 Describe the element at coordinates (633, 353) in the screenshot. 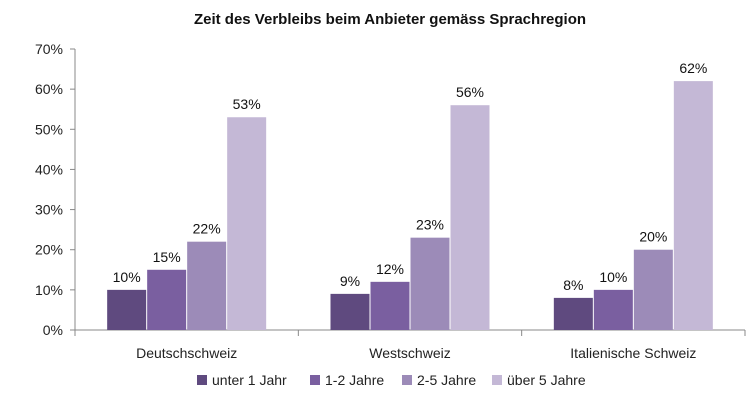

I see `x-category-label: Italienische Schweiz` at that location.